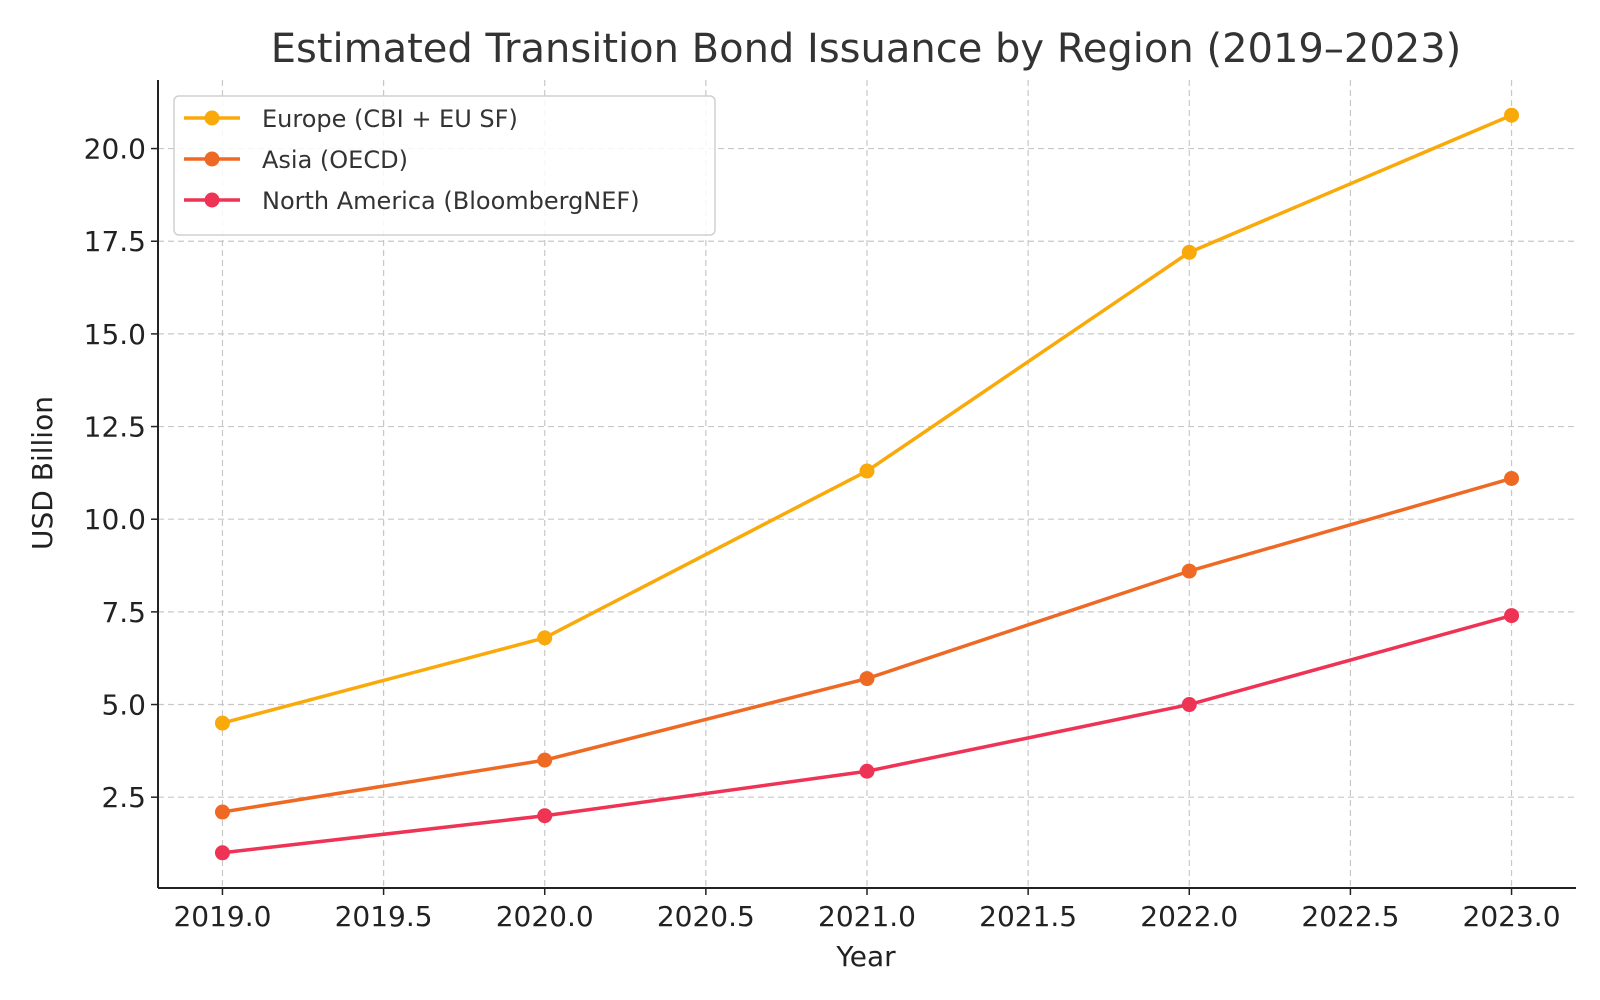  I want to click on x-tick-label: 2021.5, so click(1028, 916).